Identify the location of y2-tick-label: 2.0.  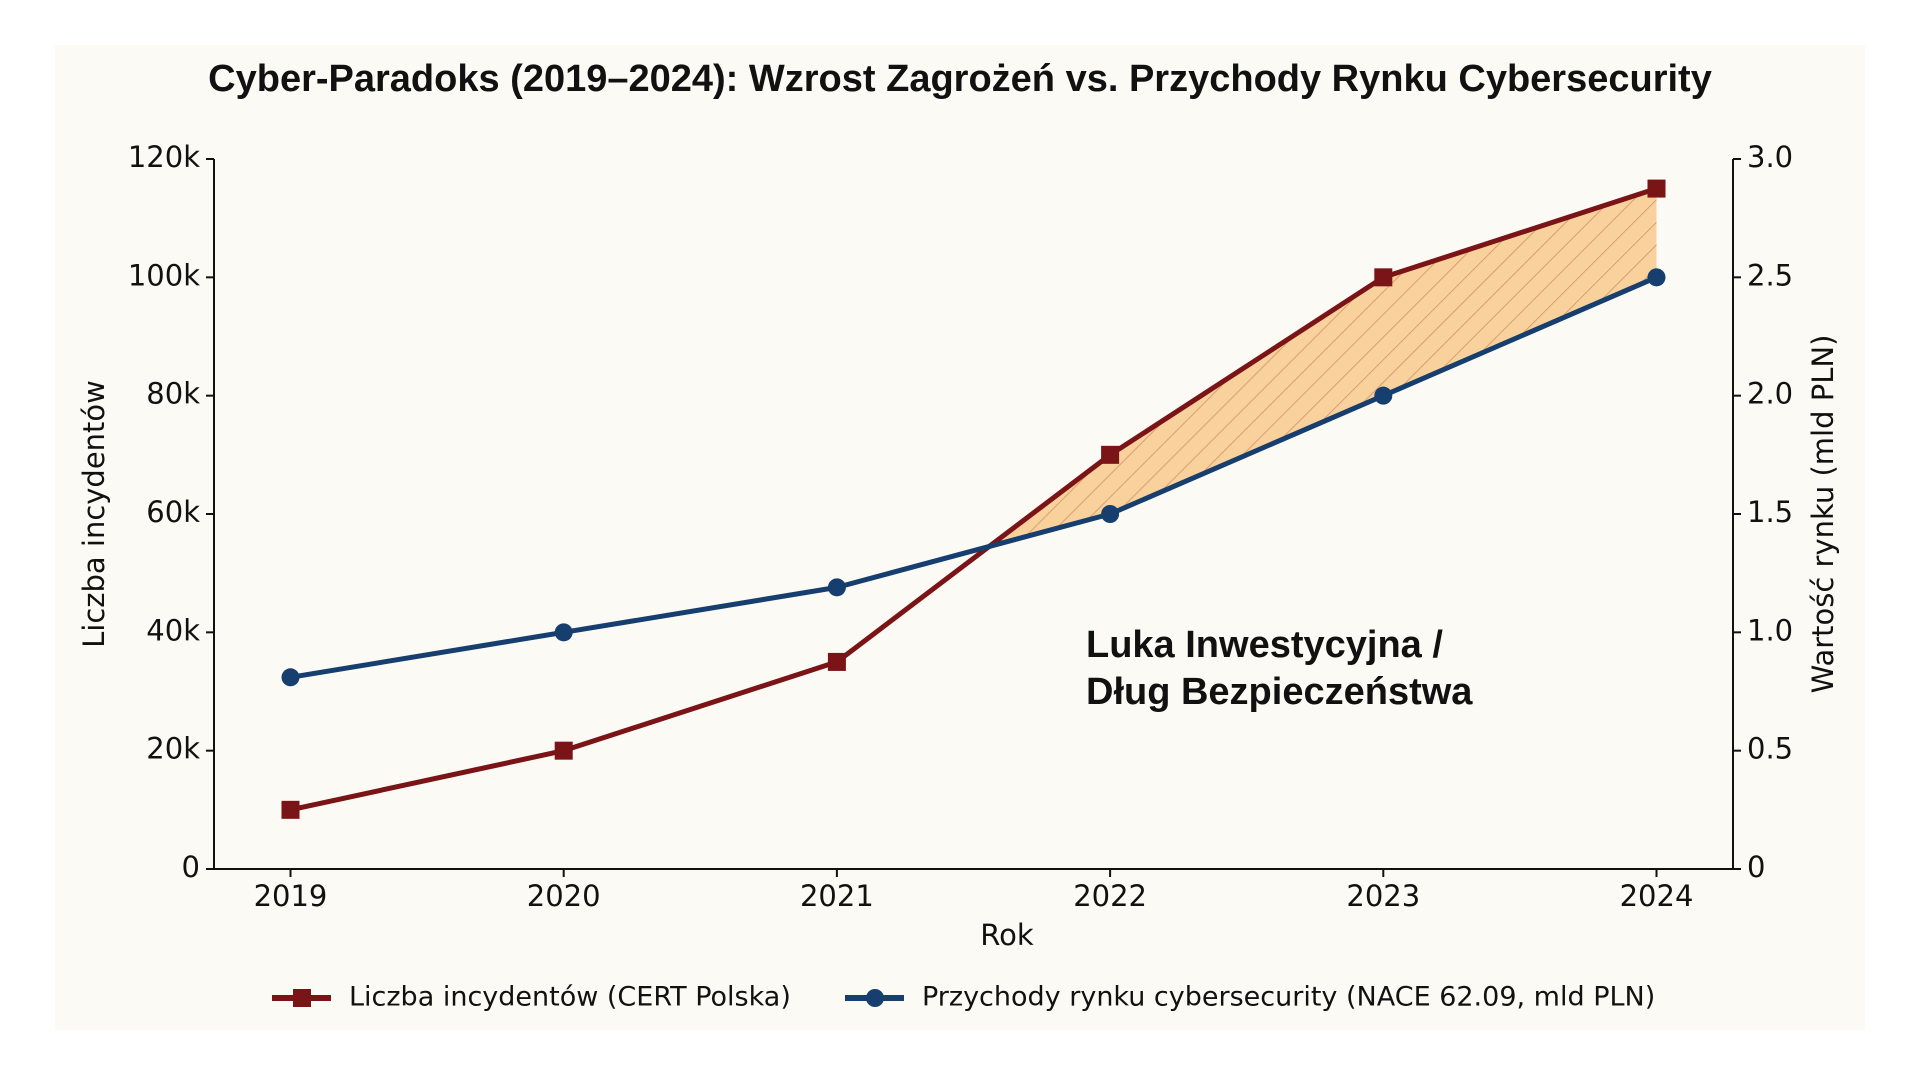
(1770, 394).